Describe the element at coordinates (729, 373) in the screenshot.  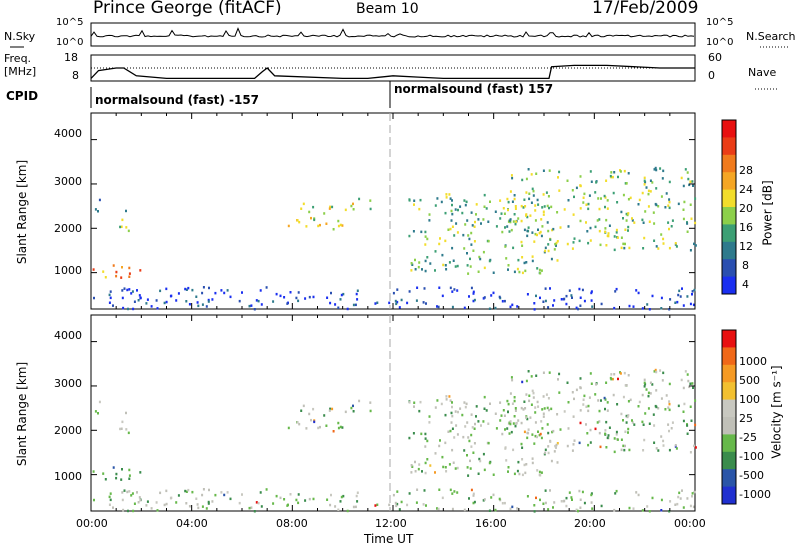
I see `velocity-cbar-swatch` at that location.